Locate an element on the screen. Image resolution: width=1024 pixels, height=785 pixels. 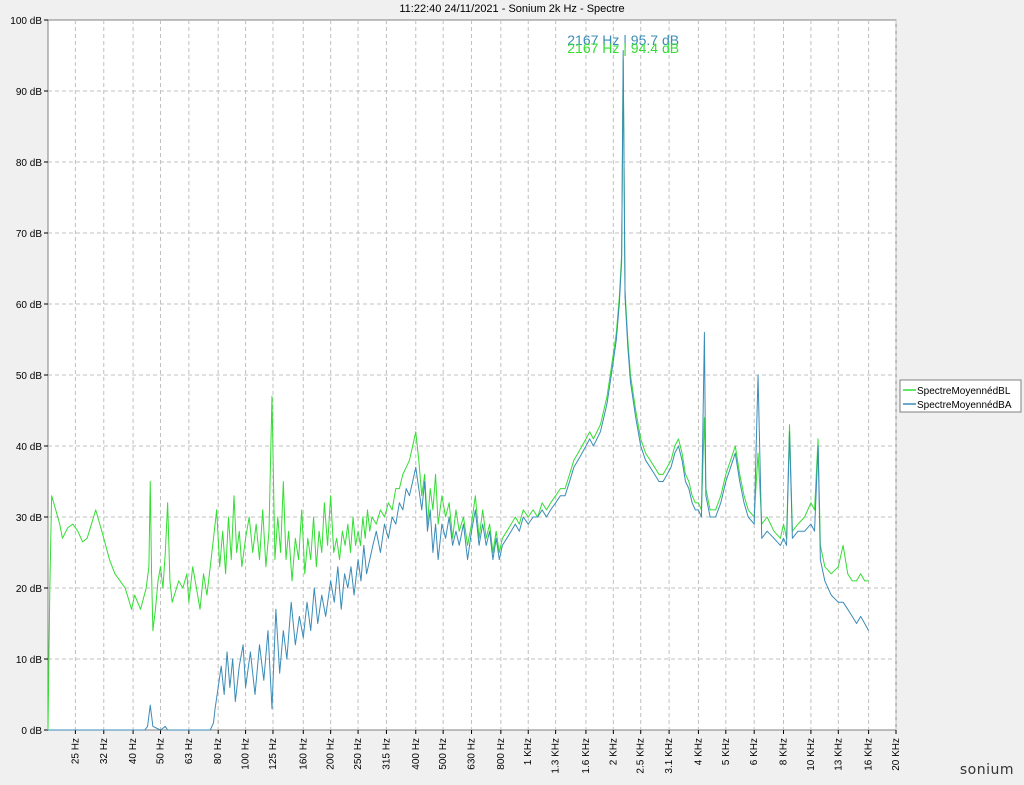
y-tick-label: 90 dB is located at coordinates (29, 92).